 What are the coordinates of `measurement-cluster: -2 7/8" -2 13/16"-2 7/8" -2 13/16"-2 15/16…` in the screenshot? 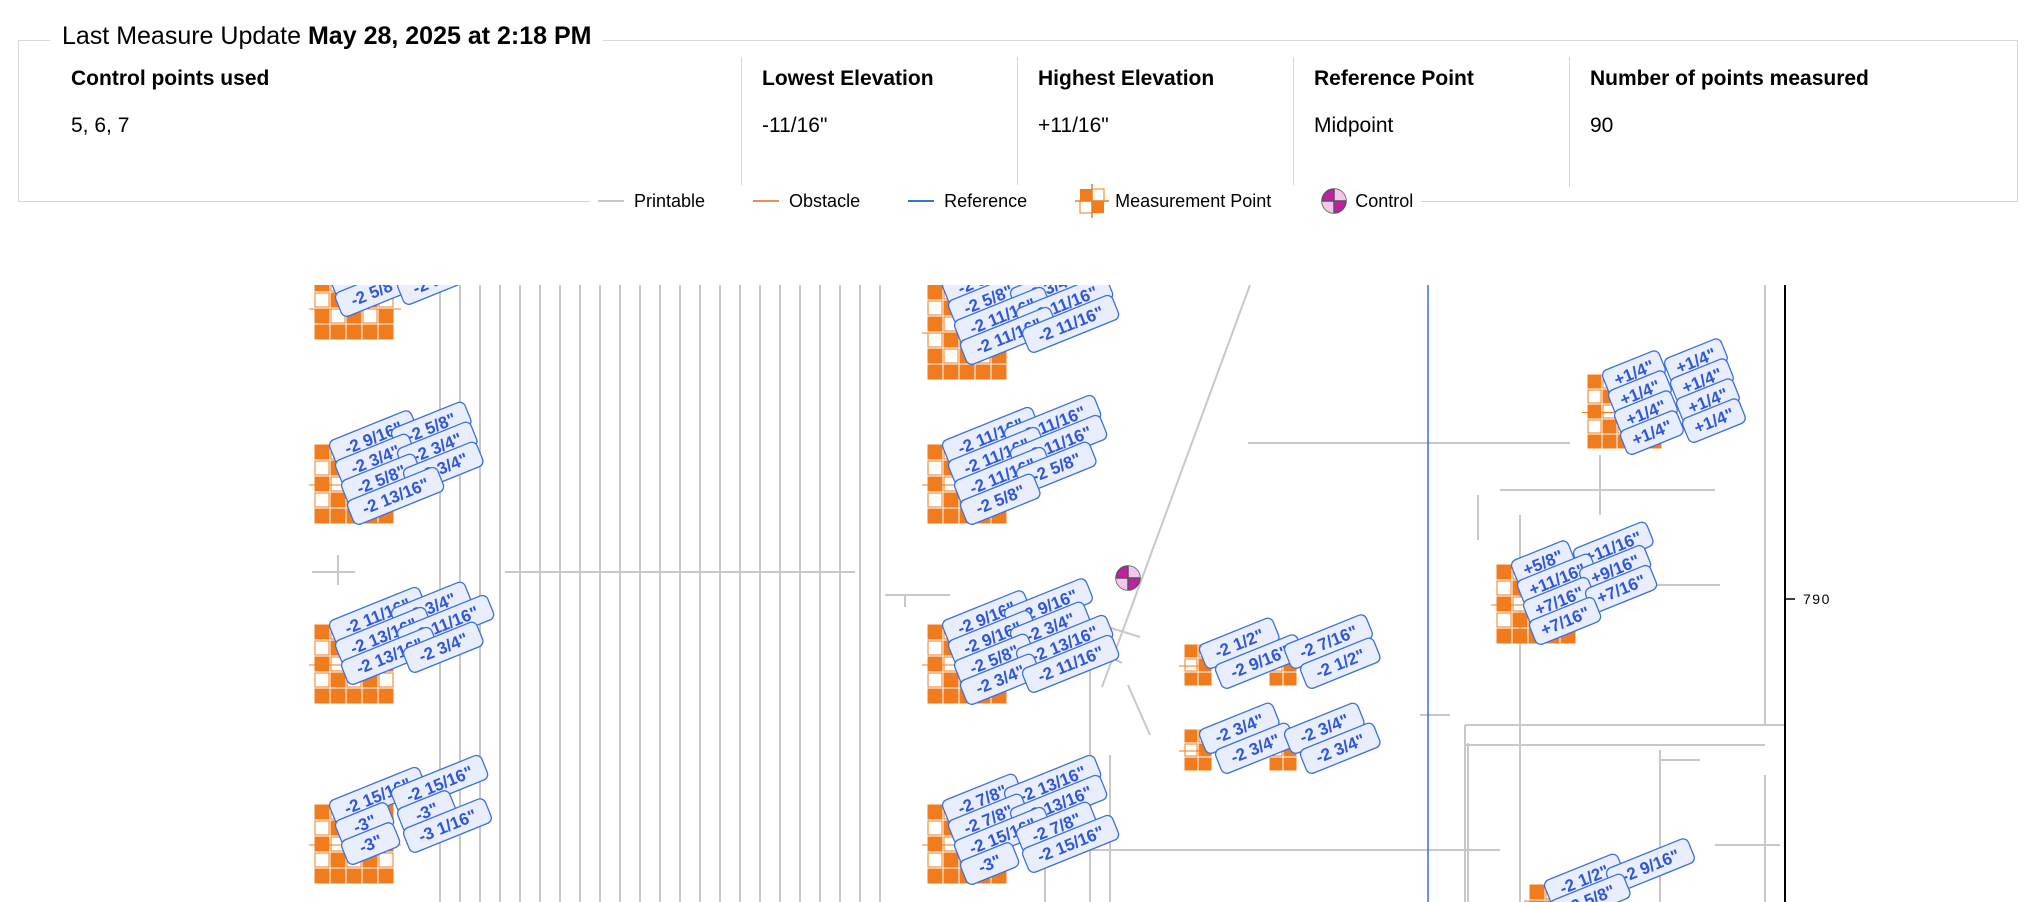 It's located at (1021, 820).